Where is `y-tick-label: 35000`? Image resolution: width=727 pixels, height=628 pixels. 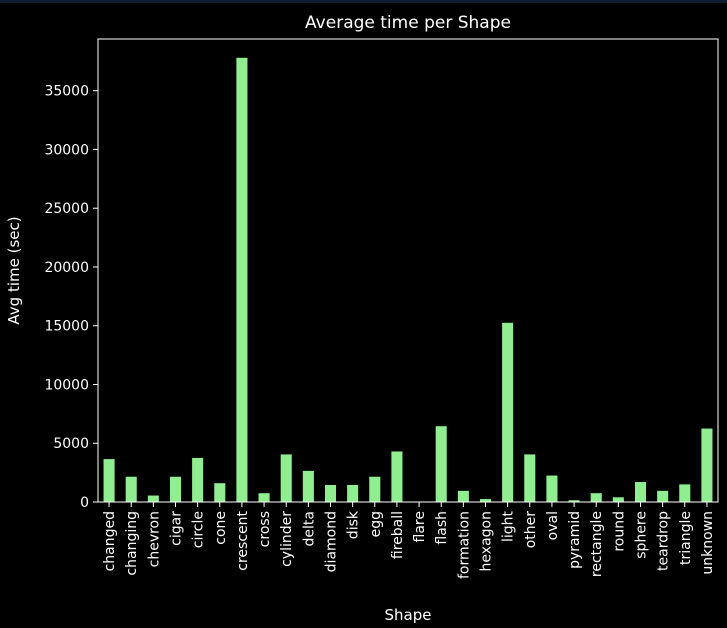 y-tick-label: 35000 is located at coordinates (66, 92).